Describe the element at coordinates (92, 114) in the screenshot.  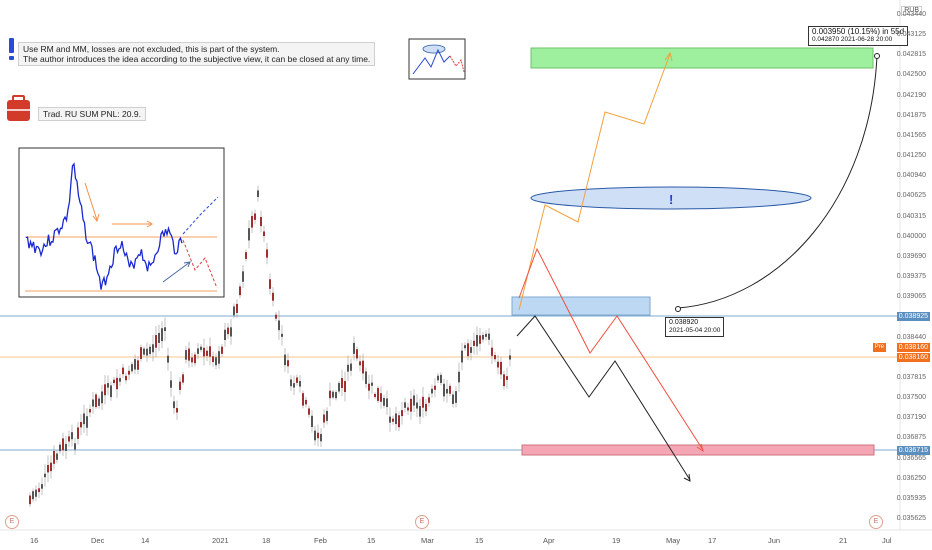
I see `pnl-note: Trad. RU SUM PNL: 20.9.` at that location.